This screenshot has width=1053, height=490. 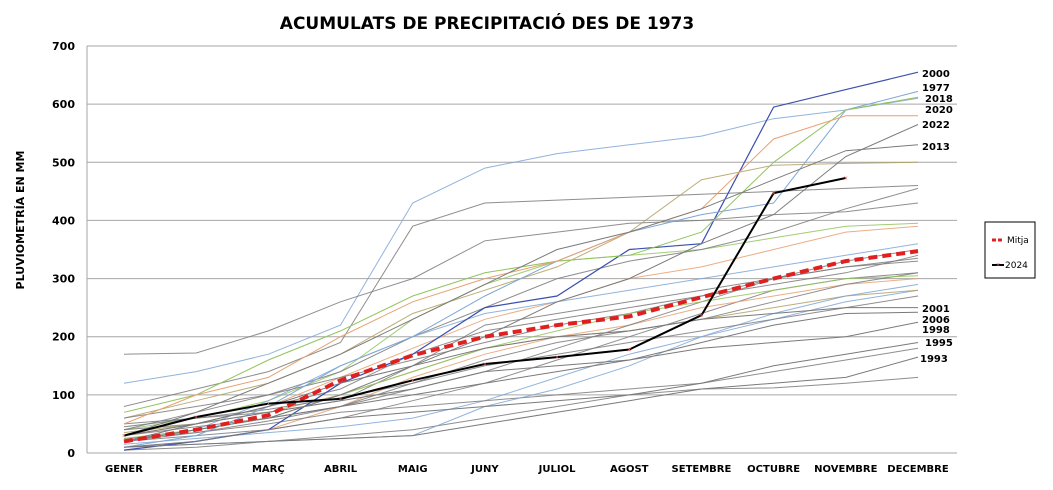 I want to click on year-label-1995: 1995, so click(x=939, y=343).